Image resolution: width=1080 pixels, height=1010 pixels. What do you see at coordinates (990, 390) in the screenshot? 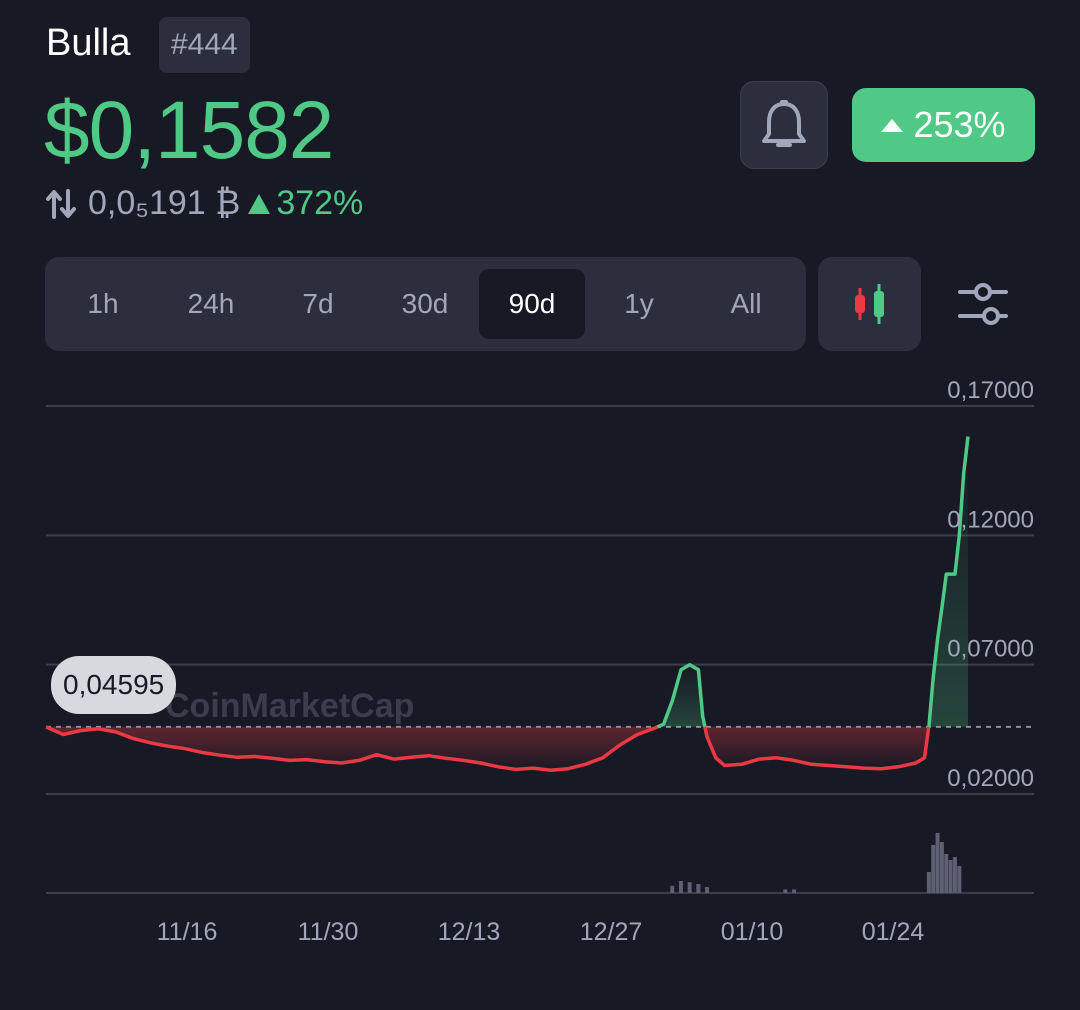
I see `y-tick-label: 0,17000` at bounding box center [990, 390].